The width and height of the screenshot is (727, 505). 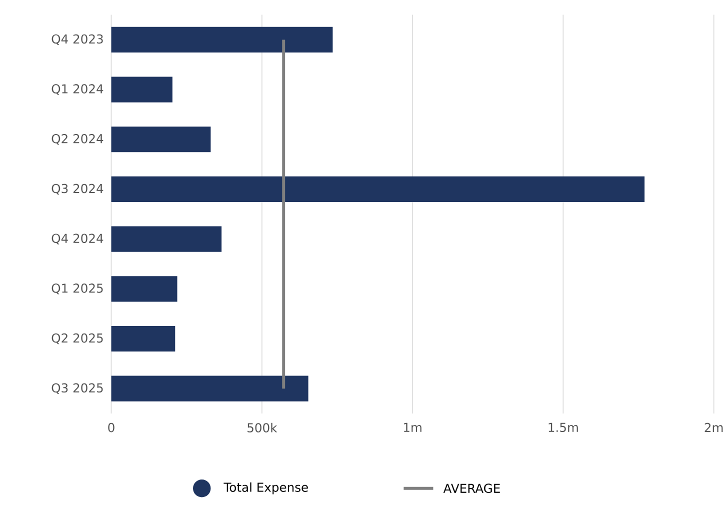 What do you see at coordinates (78, 239) in the screenshot?
I see `y-tick-label: Q4 2024` at bounding box center [78, 239].